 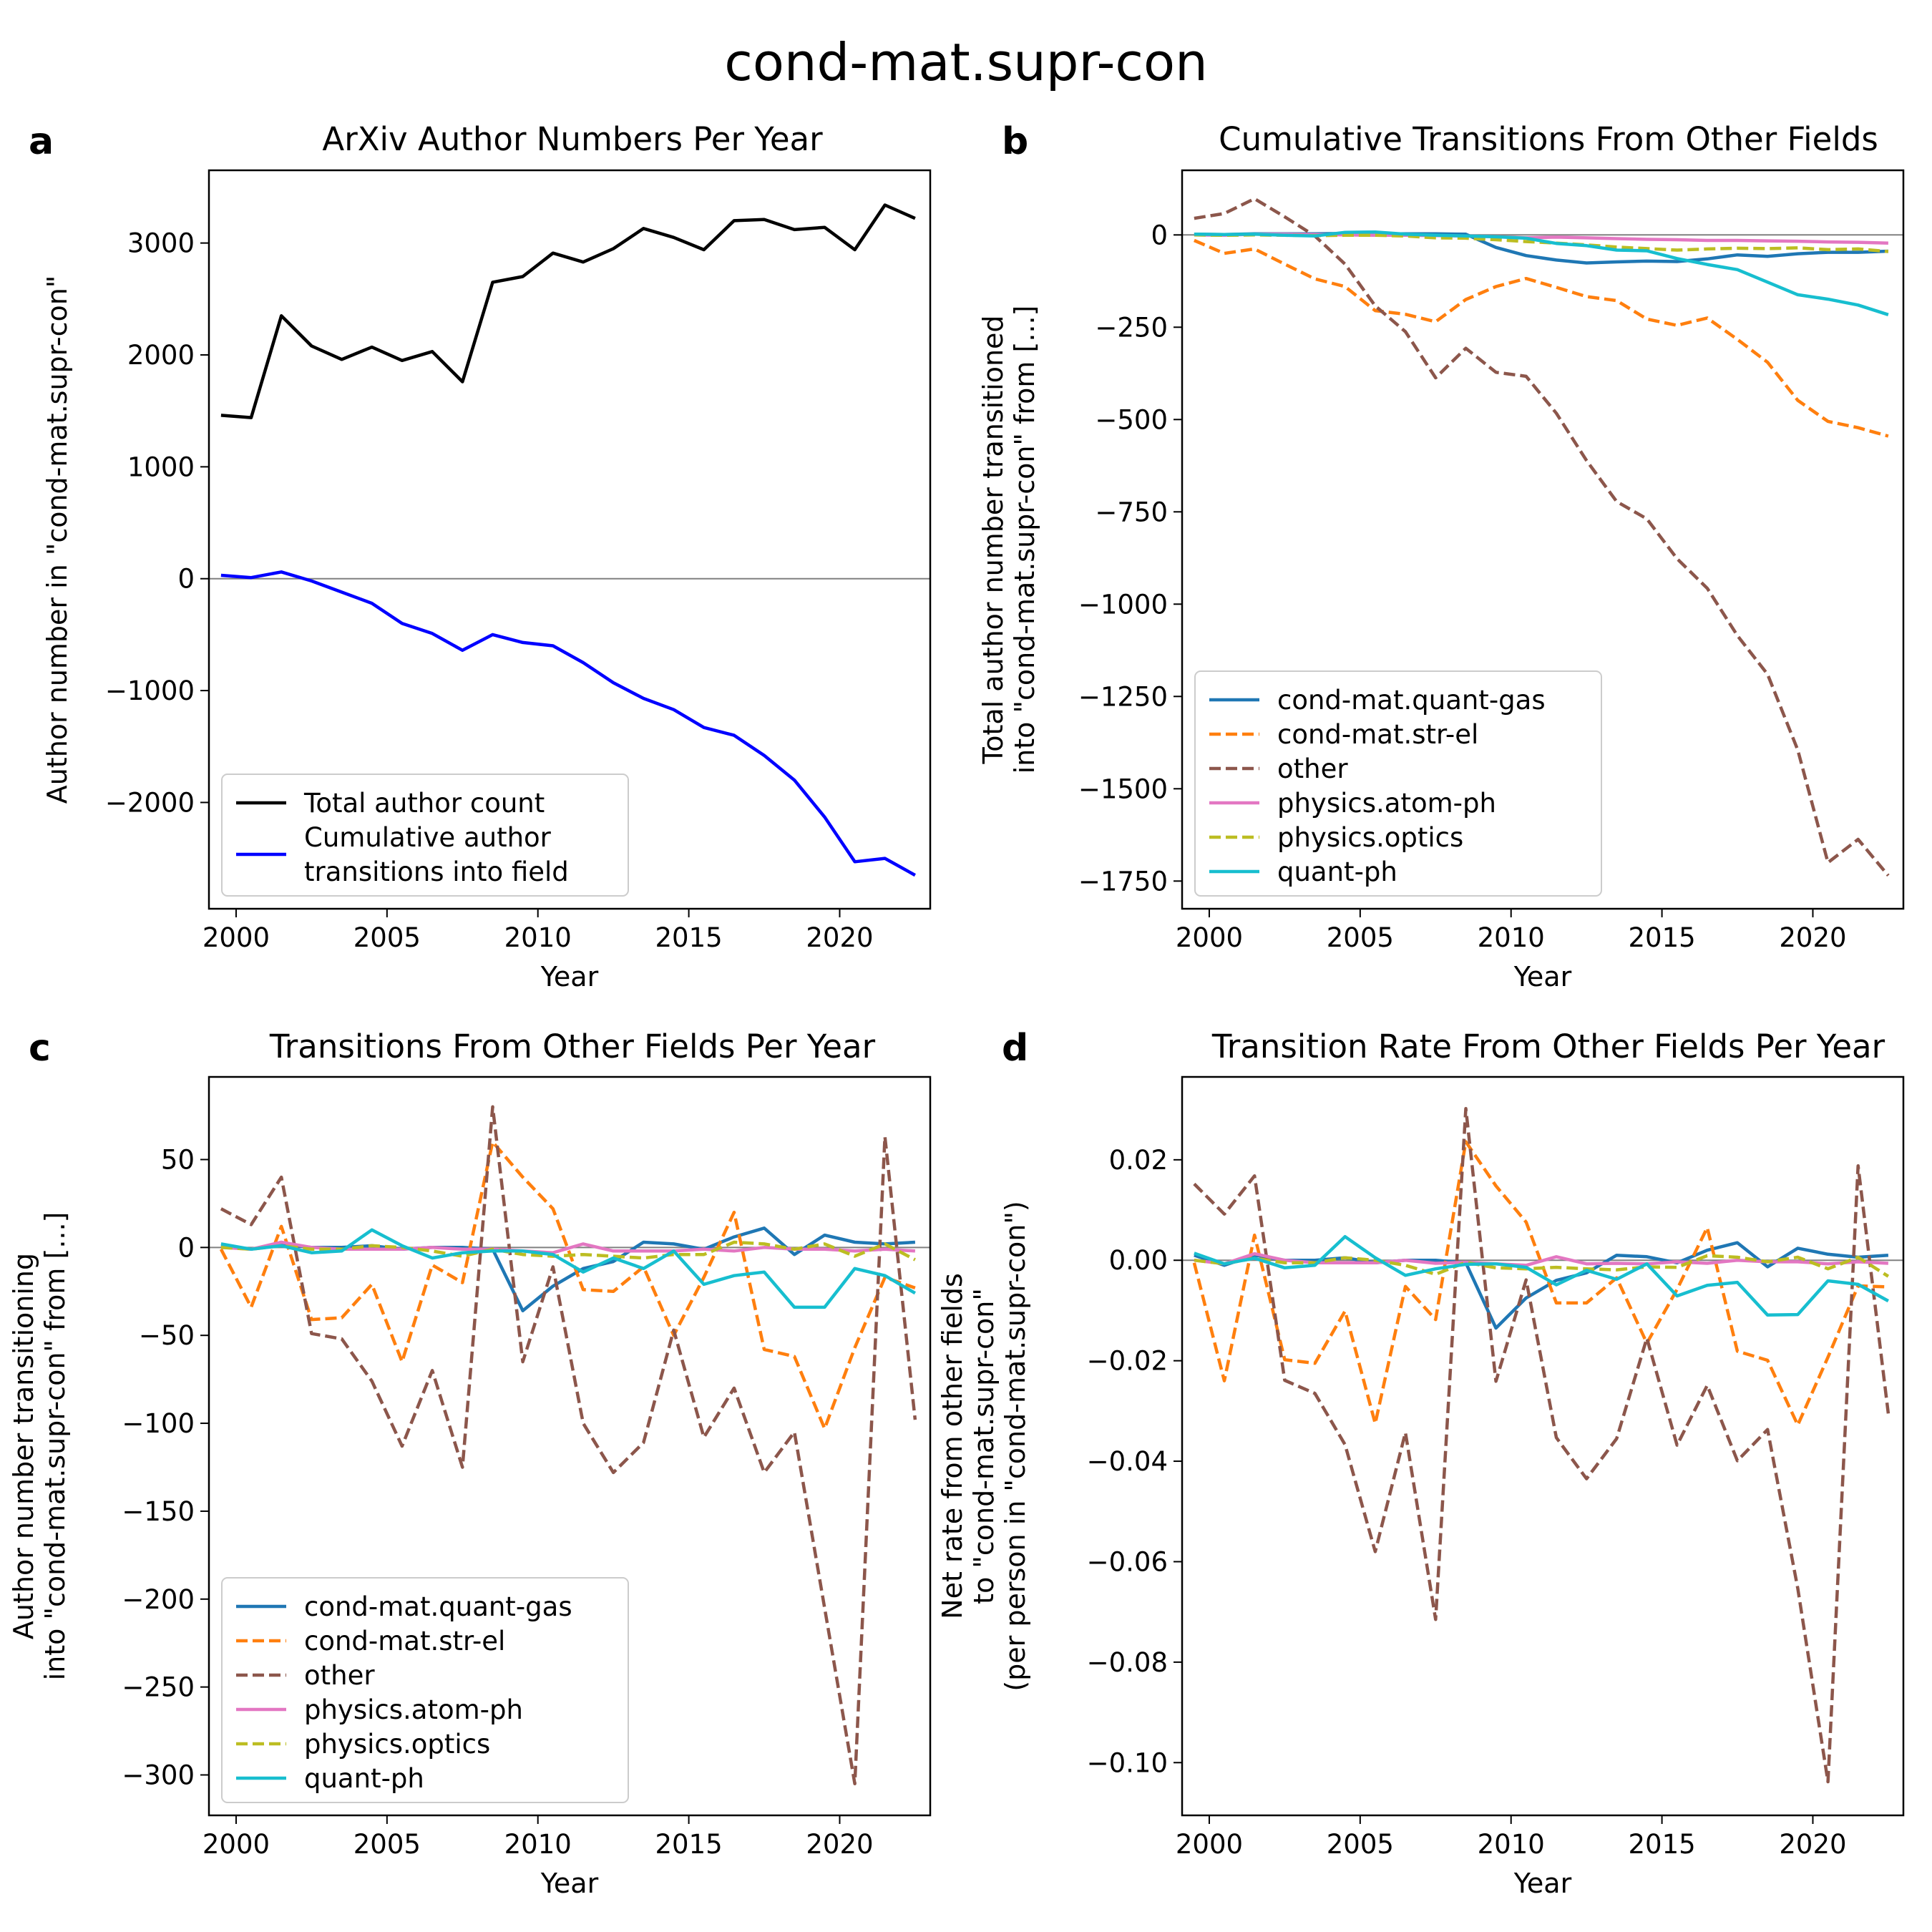 I want to click on y-tick-label: −1250, so click(x=1123, y=696).